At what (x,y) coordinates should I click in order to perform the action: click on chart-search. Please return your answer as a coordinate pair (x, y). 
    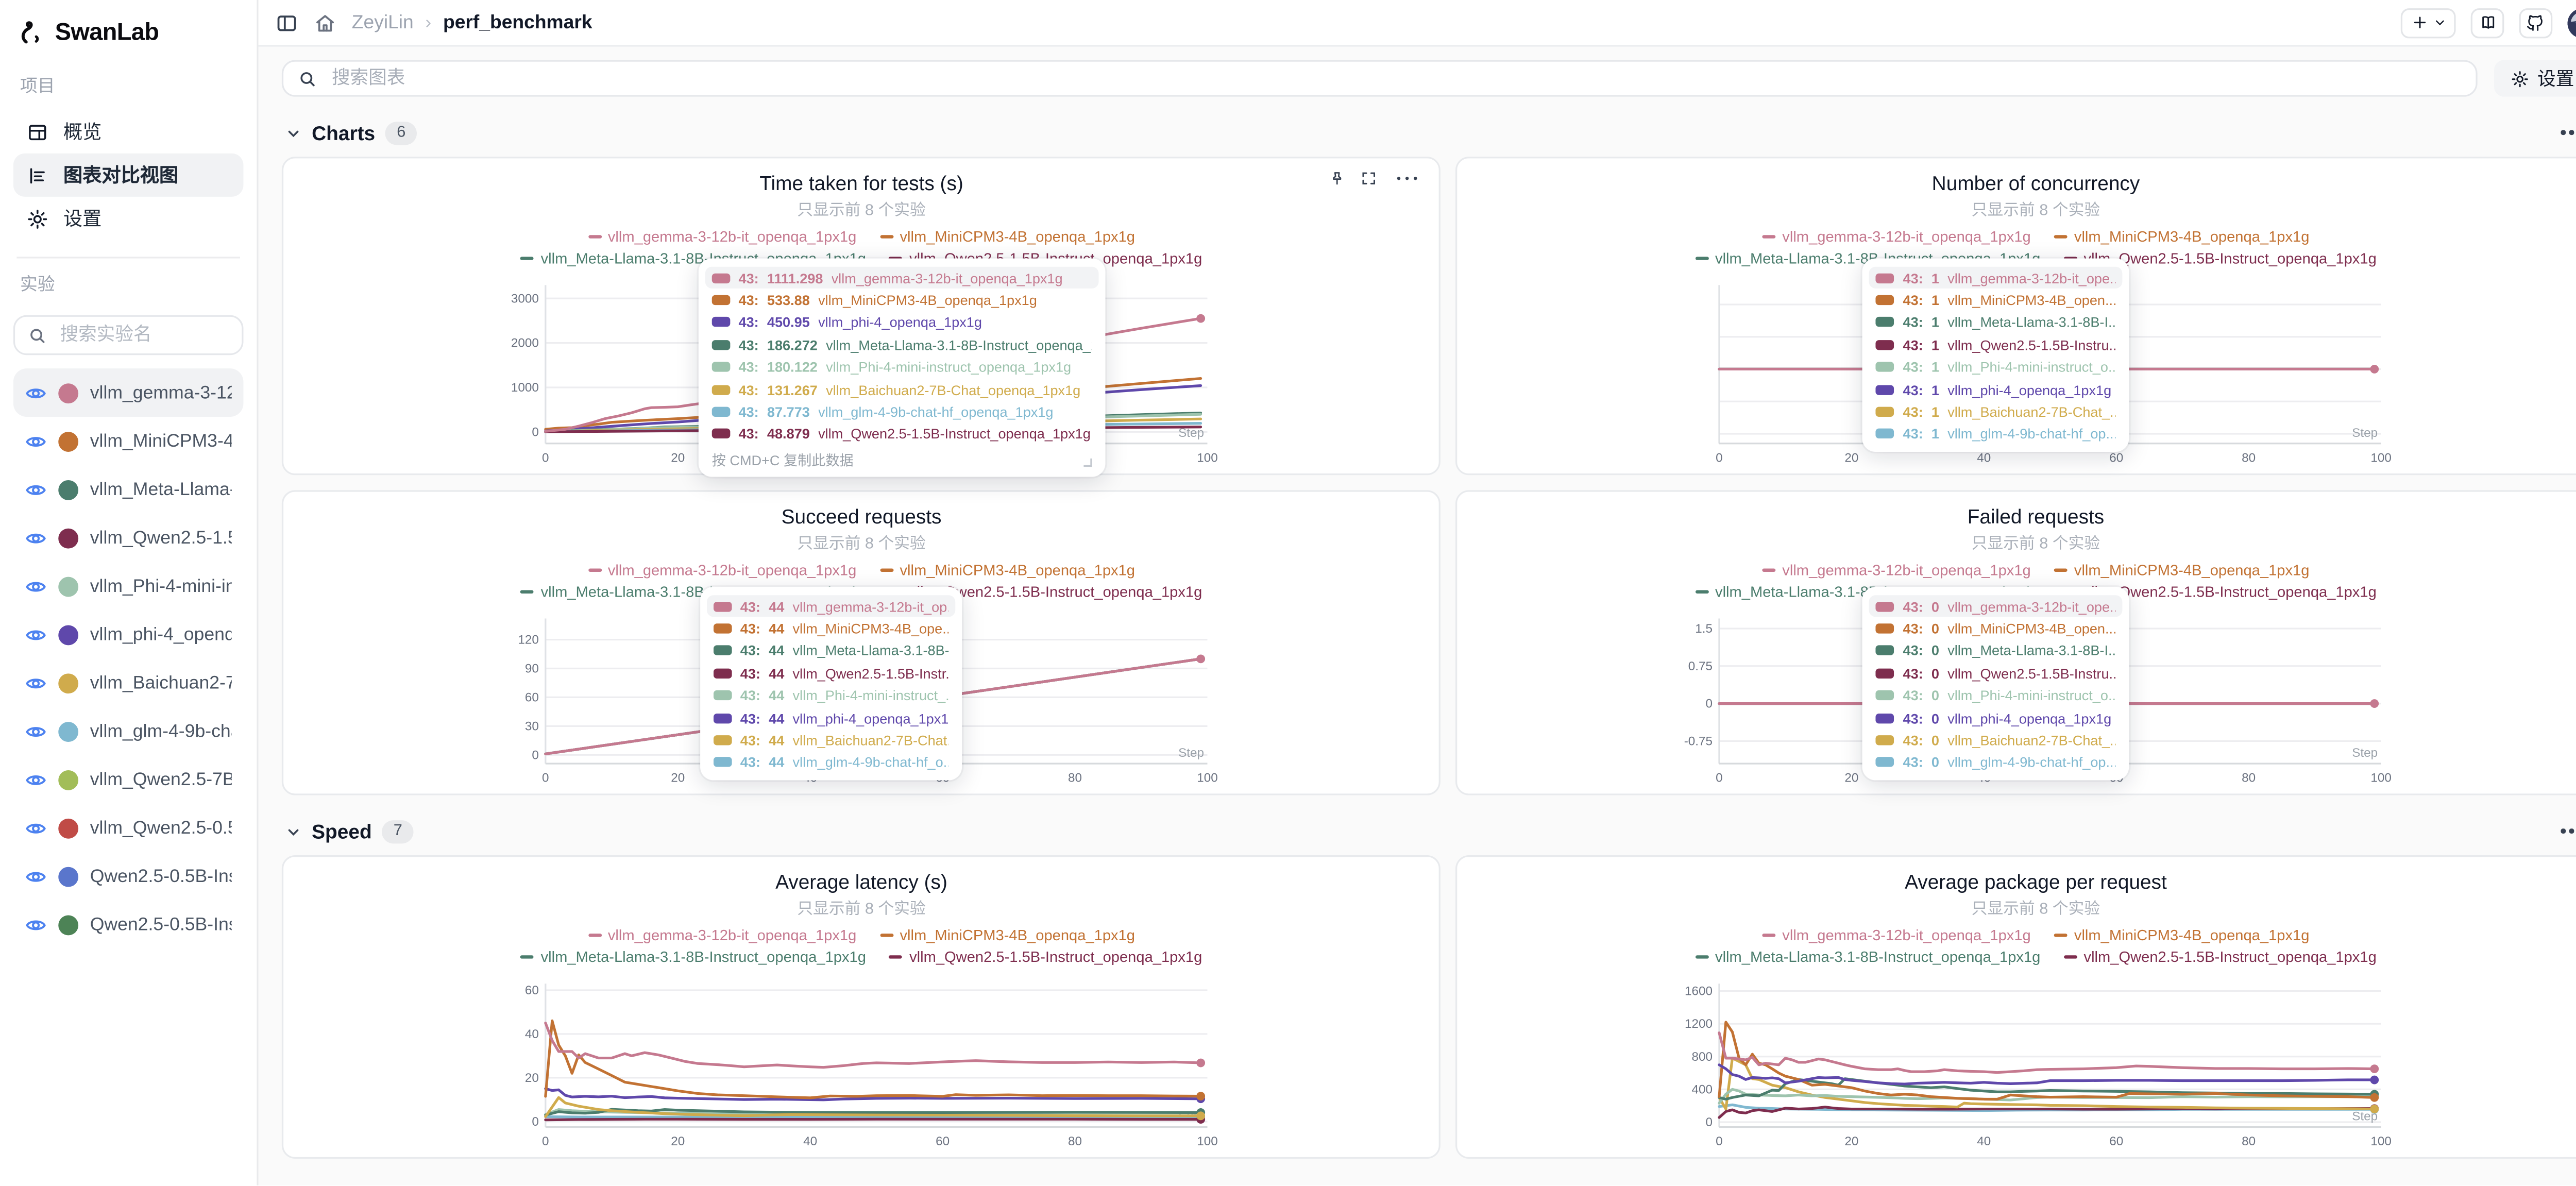
    Looking at the image, I should click on (1379, 78).